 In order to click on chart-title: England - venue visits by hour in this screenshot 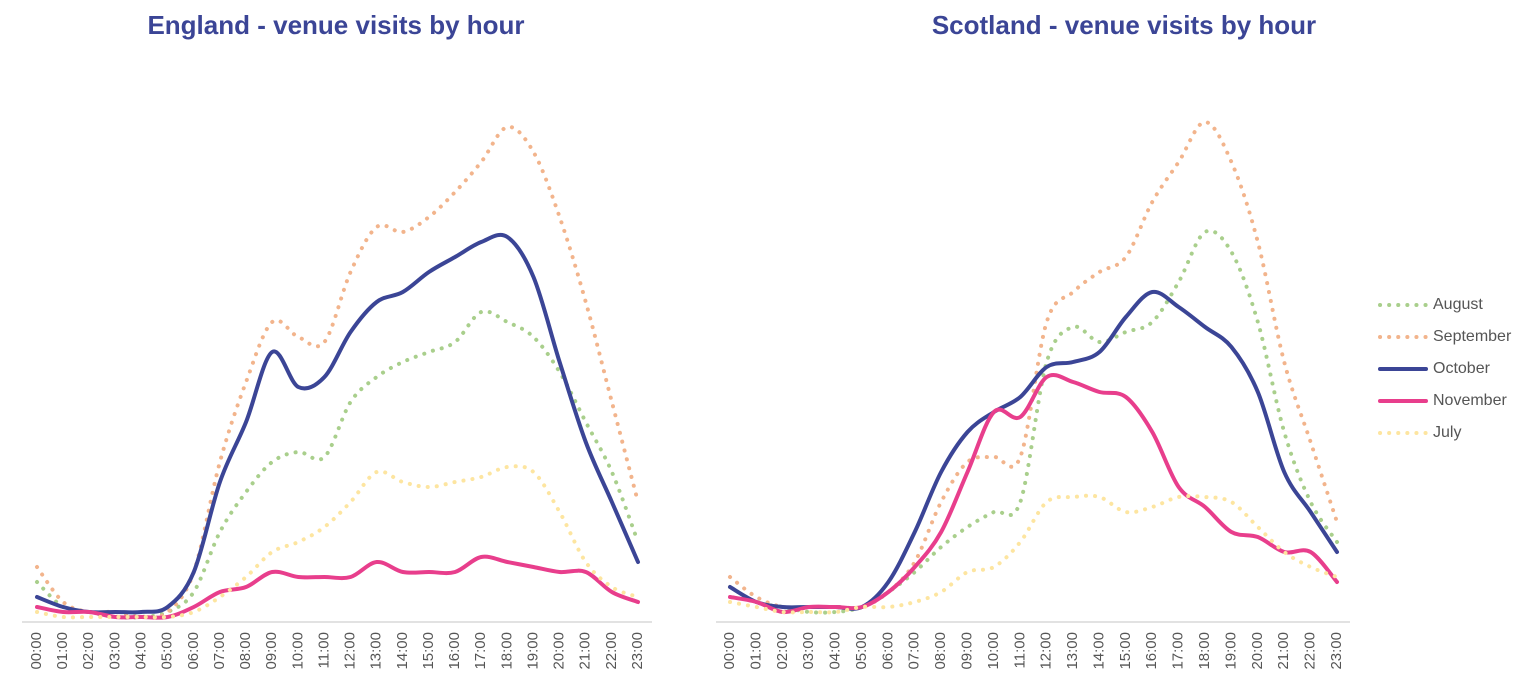, I will do `click(335, 25)`.